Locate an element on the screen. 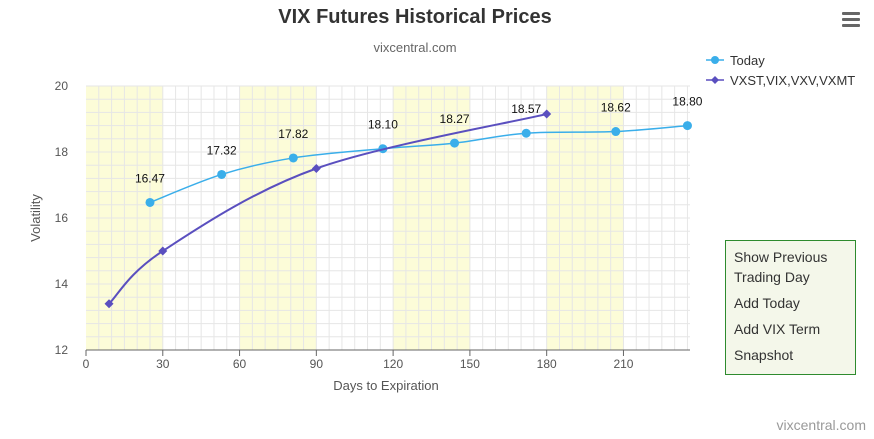  data-label-2: 17.82 is located at coordinates (293, 134).